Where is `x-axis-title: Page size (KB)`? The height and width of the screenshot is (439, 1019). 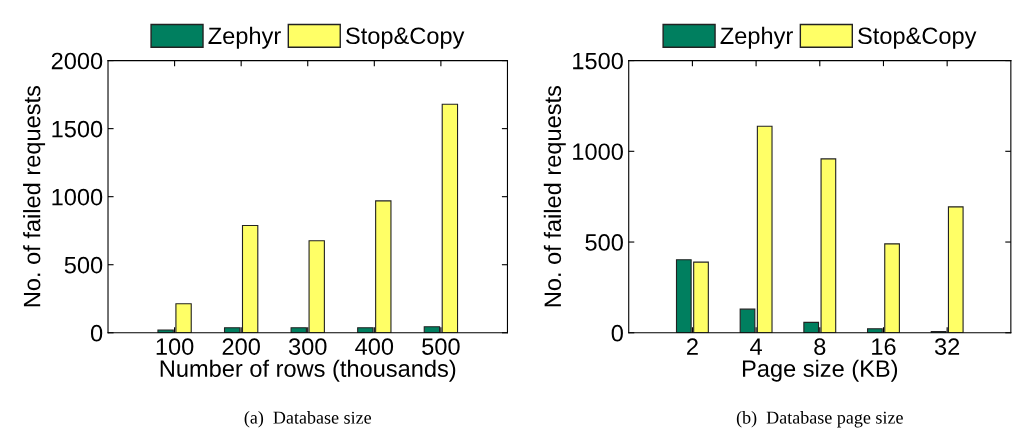
x-axis-title: Page size (KB) is located at coordinates (820, 370).